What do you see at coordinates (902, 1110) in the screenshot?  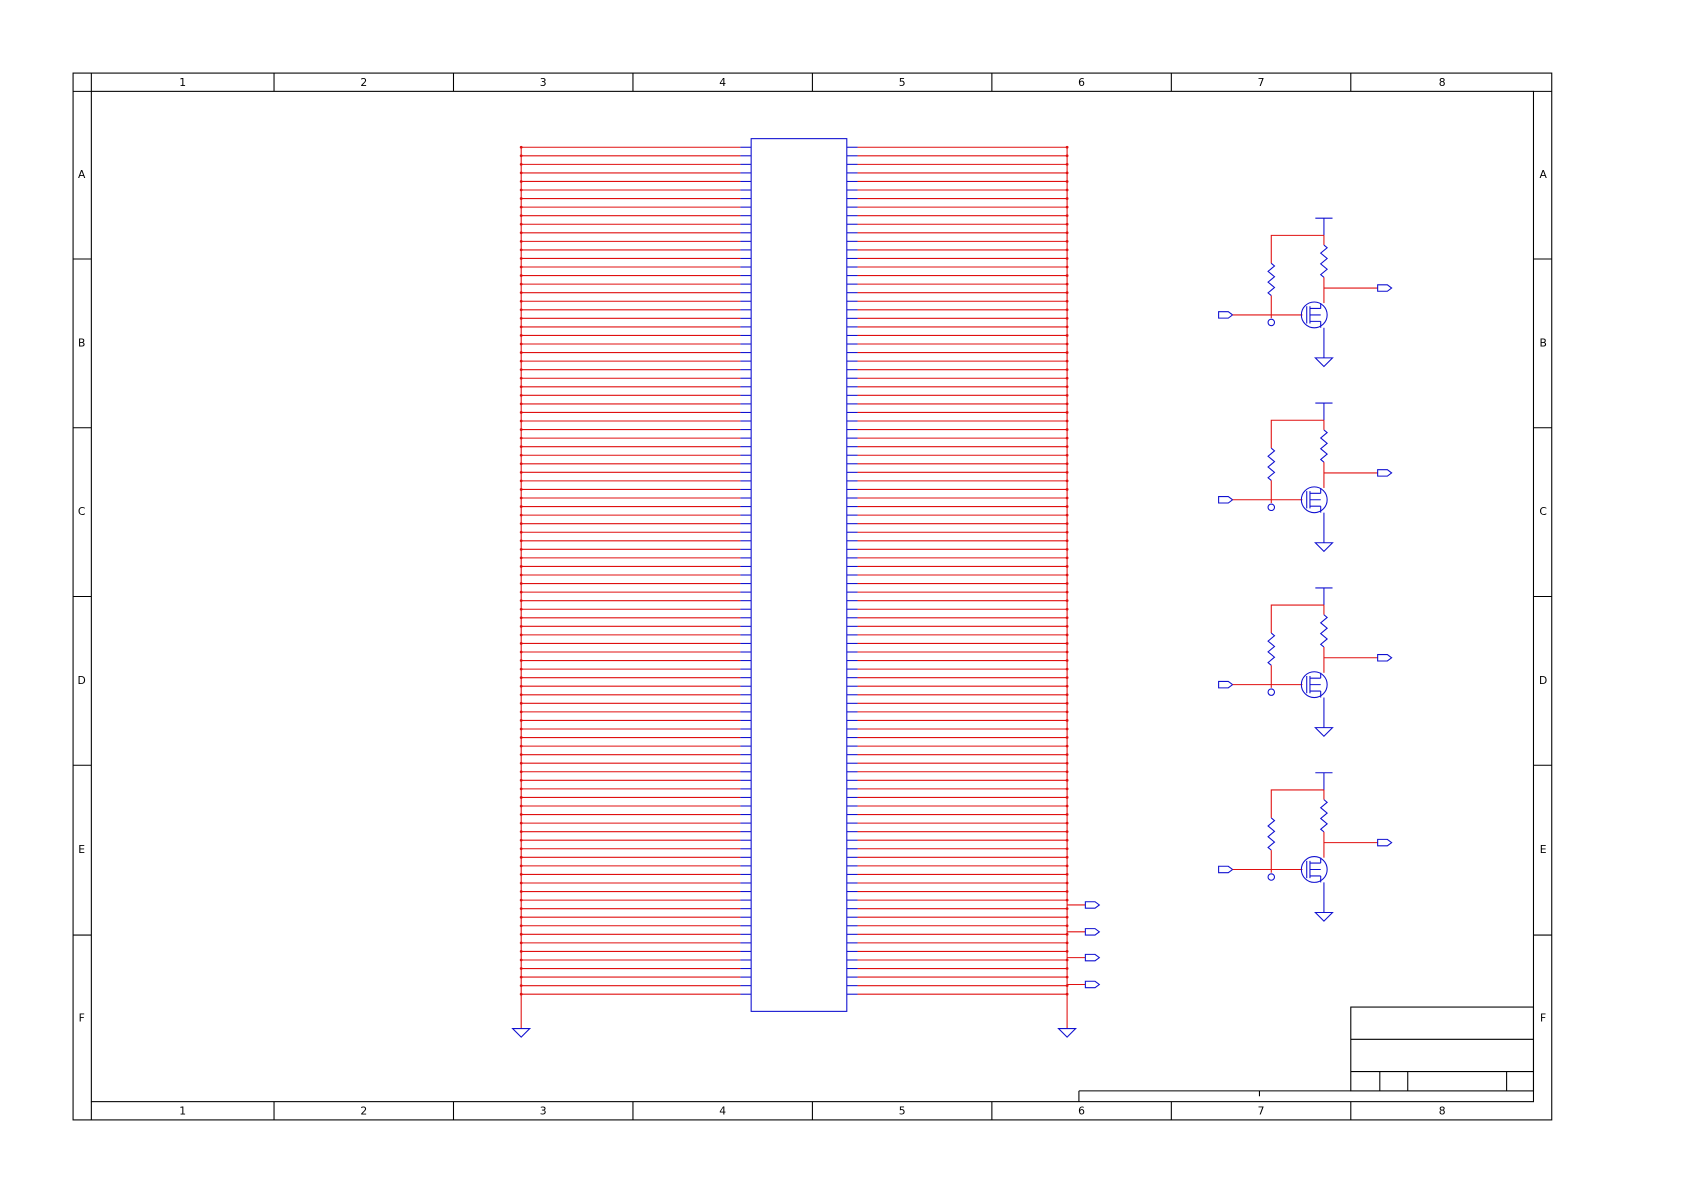 I see `column-label: 5` at bounding box center [902, 1110].